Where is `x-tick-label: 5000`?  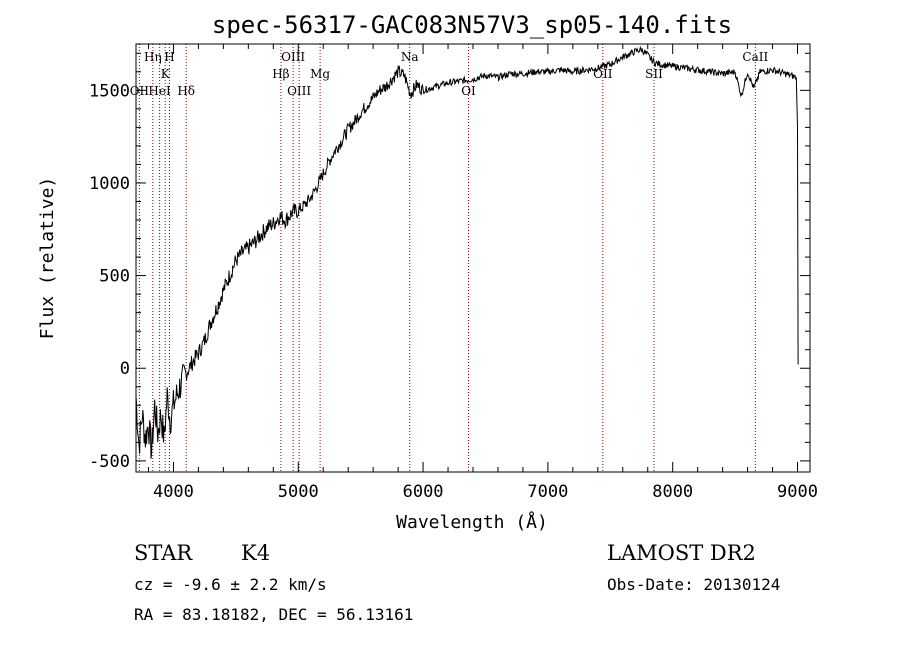
x-tick-label: 5000 is located at coordinates (298, 492).